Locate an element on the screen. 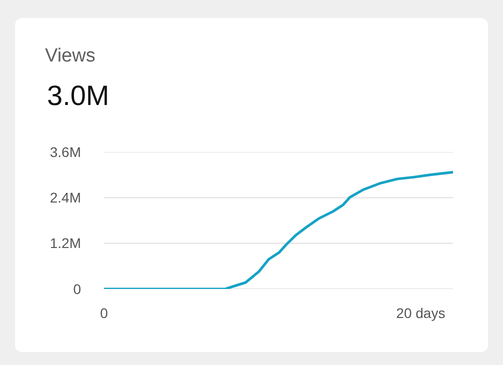 This screenshot has height=365, width=503. x-tick-label: 20 days is located at coordinates (421, 313).